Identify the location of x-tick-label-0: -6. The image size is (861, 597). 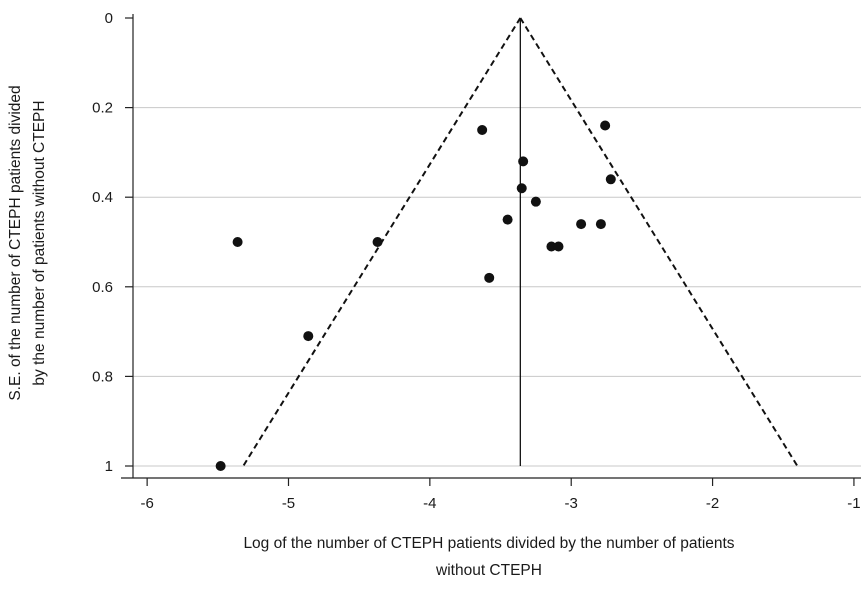
(146, 503).